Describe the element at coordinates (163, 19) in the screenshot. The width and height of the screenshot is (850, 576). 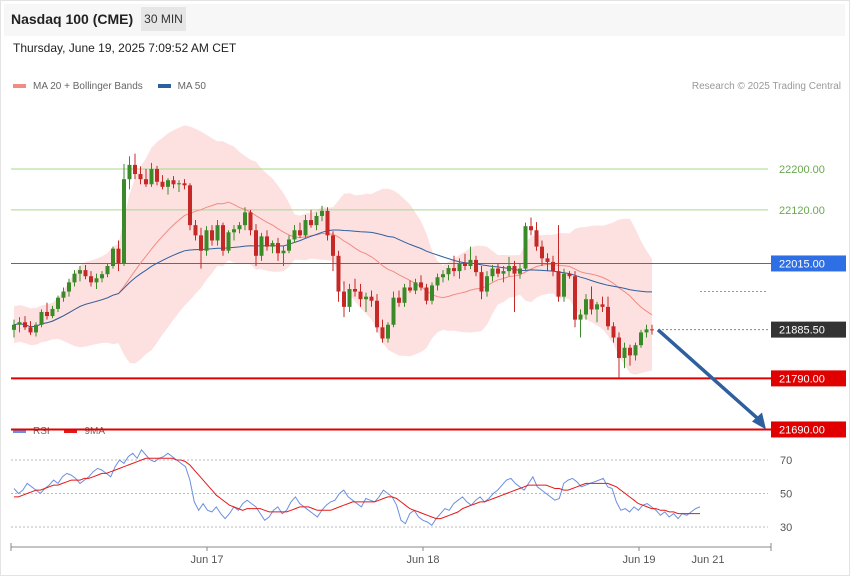
I see `timeframe-button: 30 MIN` at that location.